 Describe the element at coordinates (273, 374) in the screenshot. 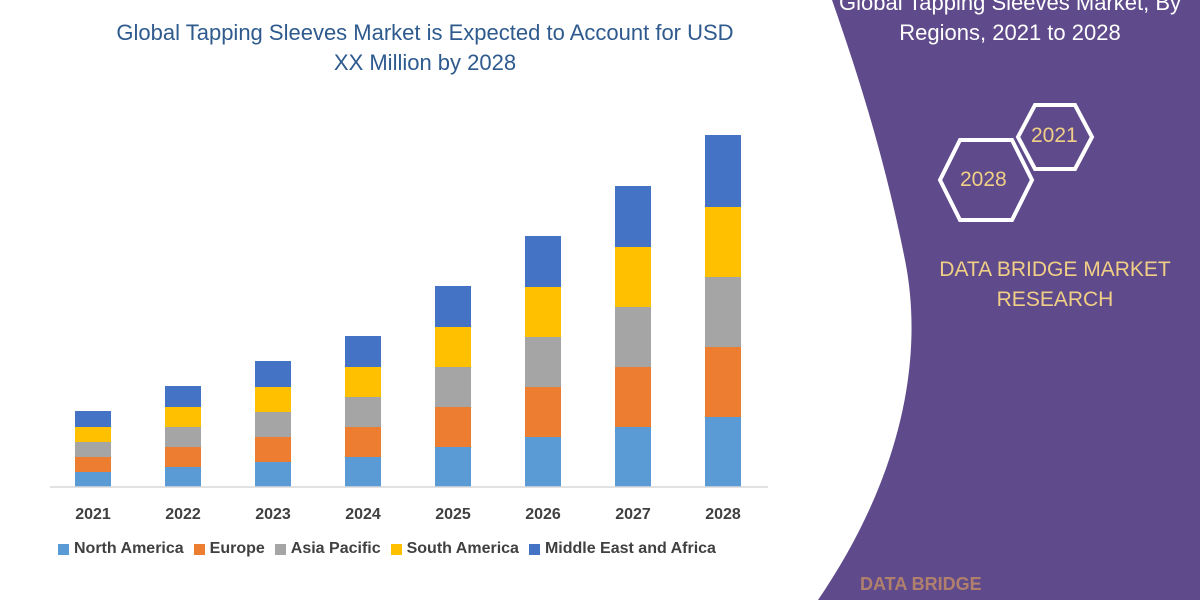

I see `bar-segment-2023-middle-east-and-africa` at that location.